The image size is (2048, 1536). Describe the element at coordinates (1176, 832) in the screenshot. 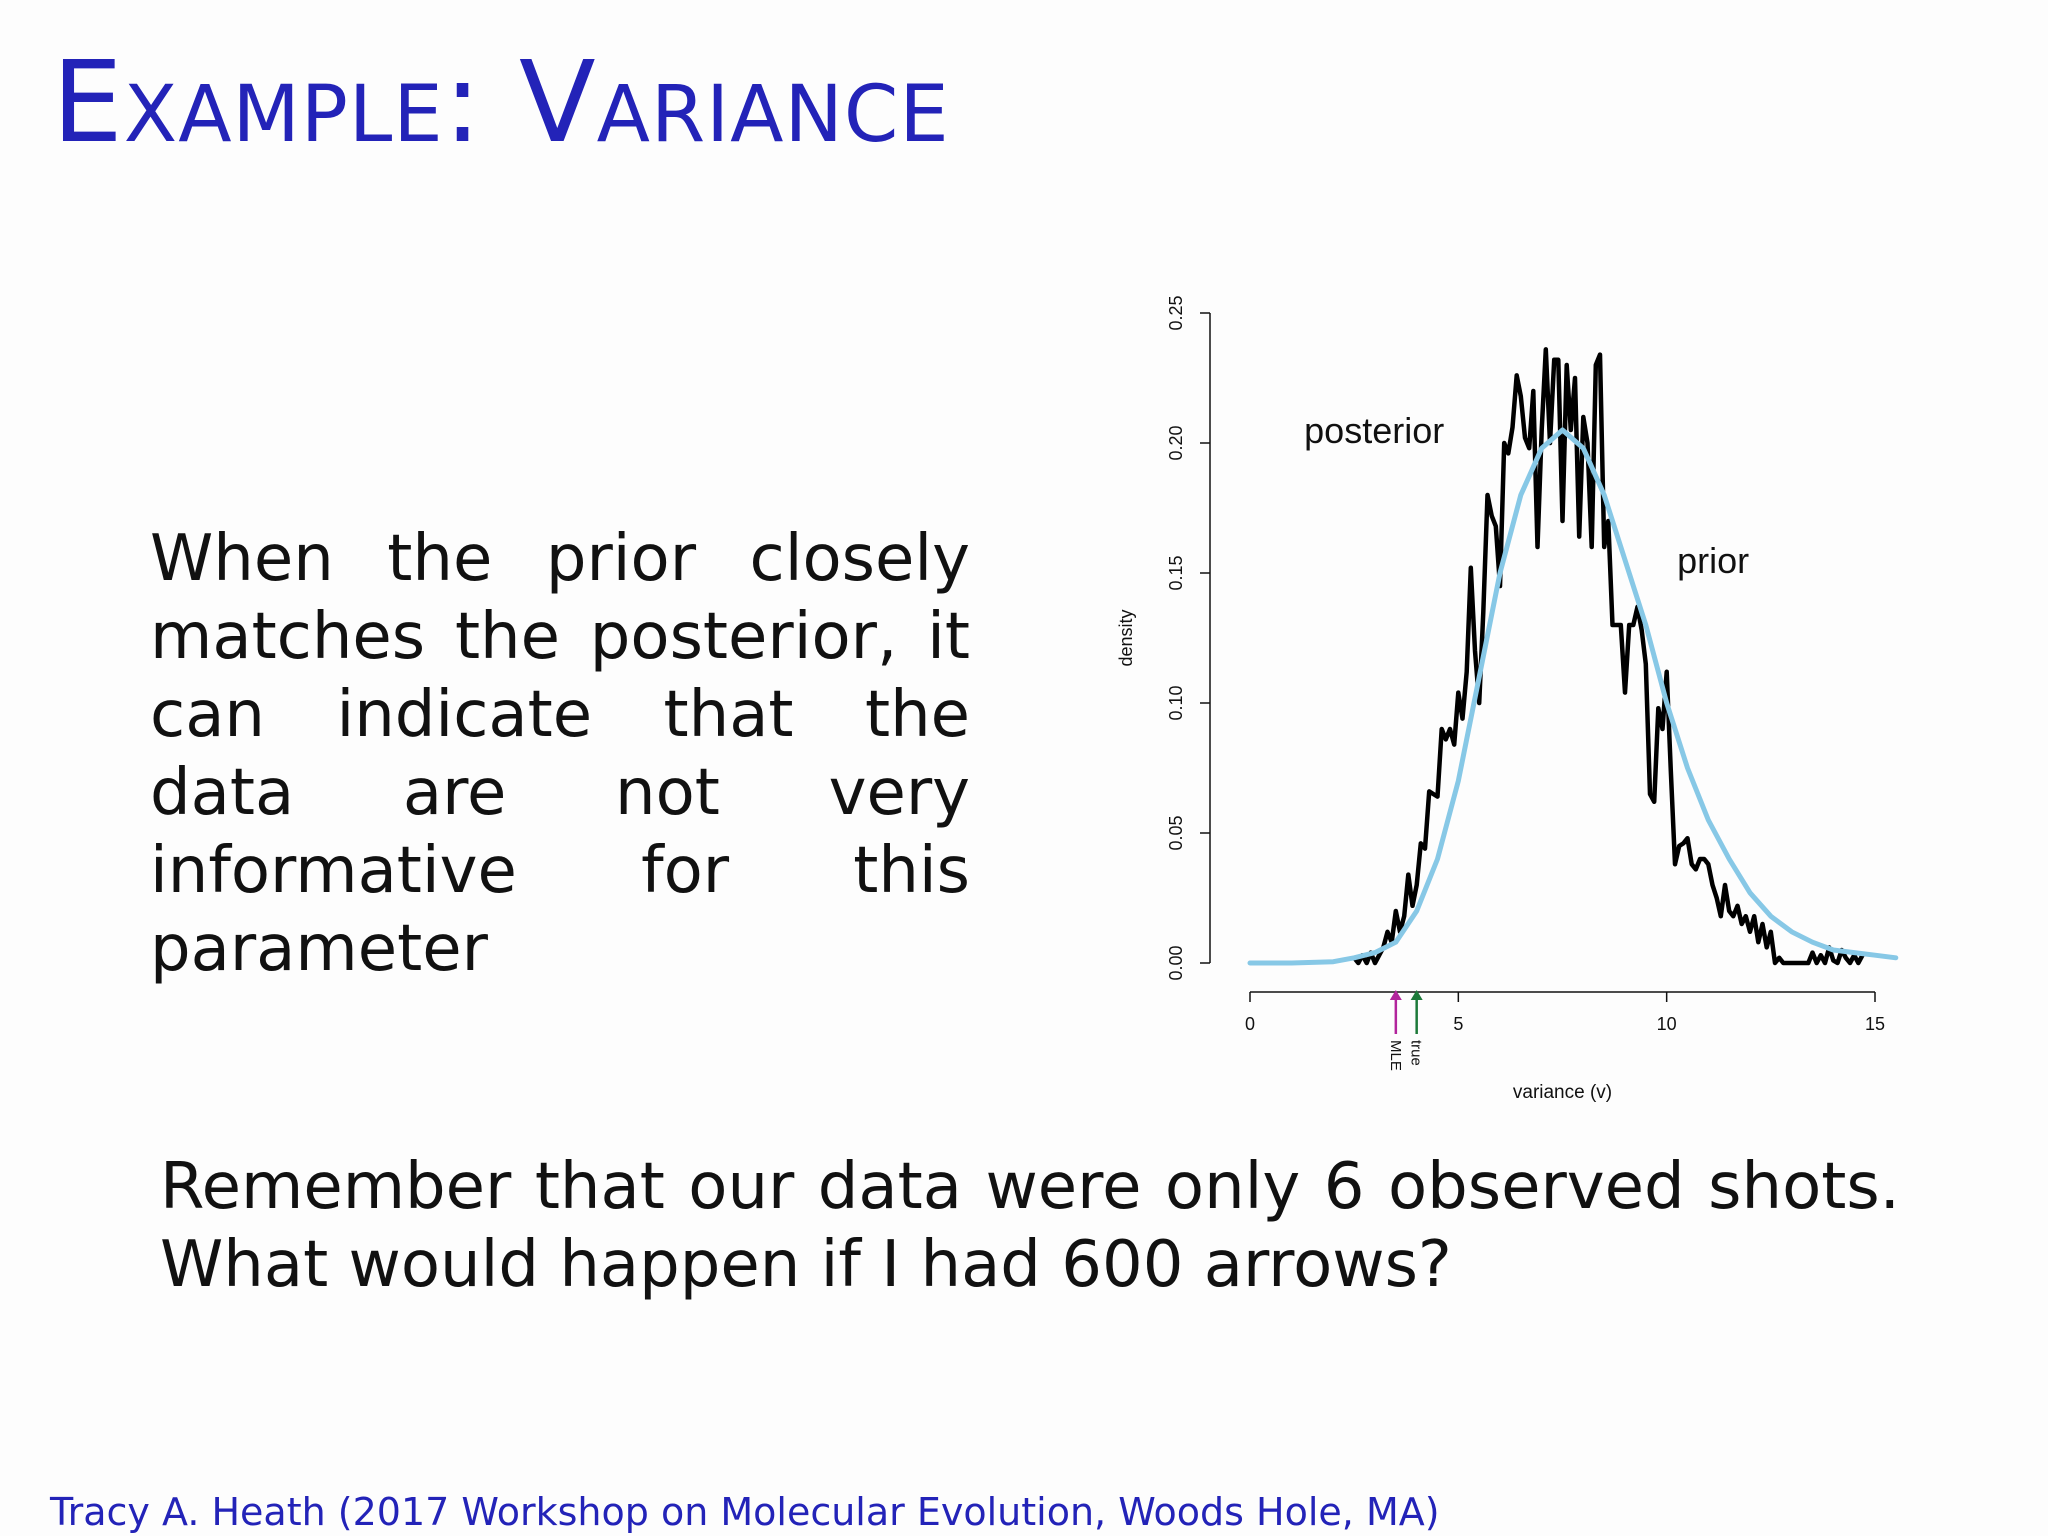

I see `y-tick-label: 0.05` at that location.